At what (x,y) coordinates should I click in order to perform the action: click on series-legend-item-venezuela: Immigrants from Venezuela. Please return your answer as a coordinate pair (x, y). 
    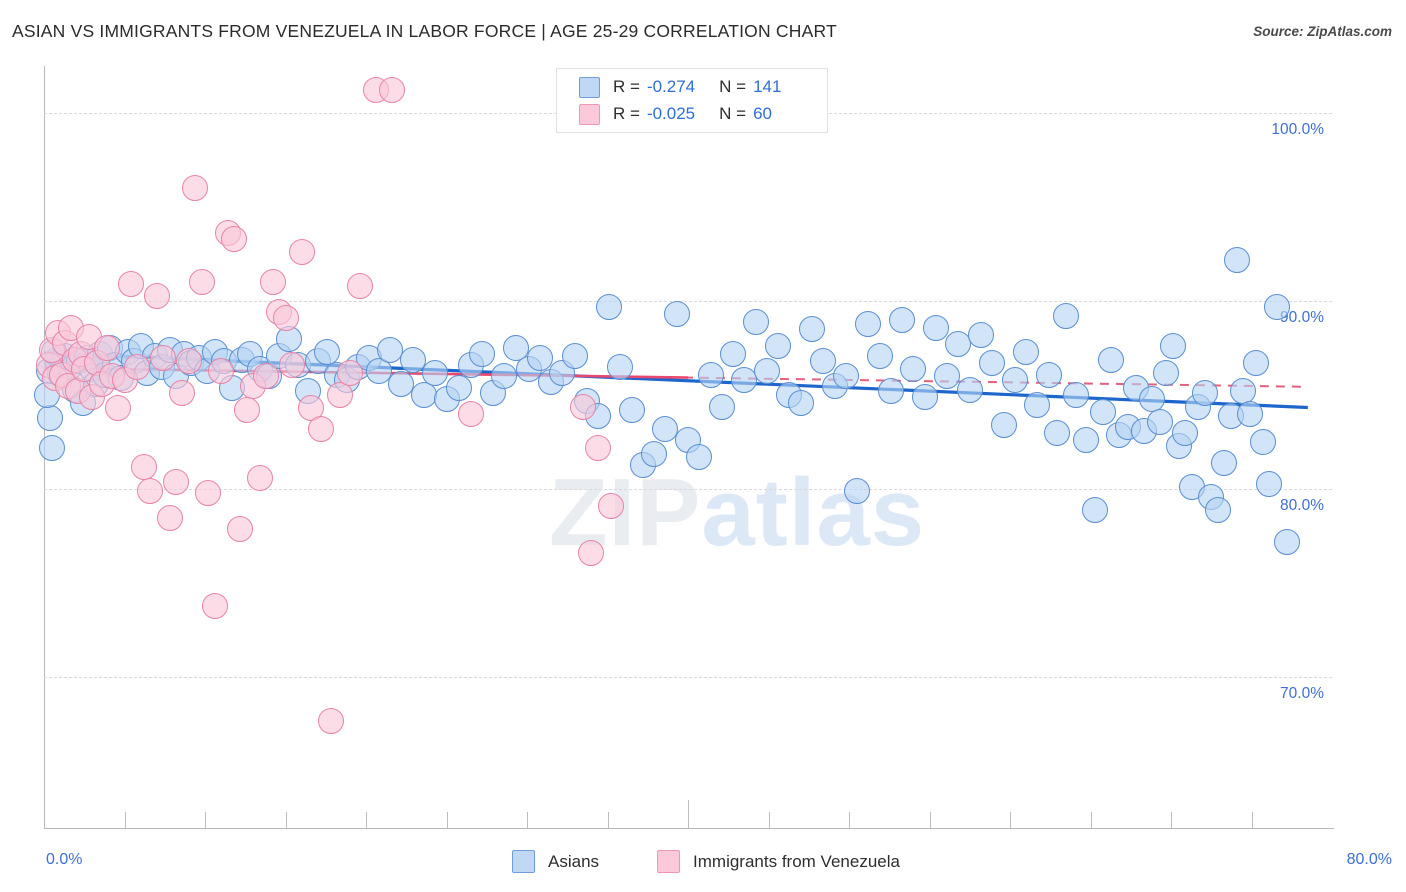
    Looking at the image, I should click on (778, 861).